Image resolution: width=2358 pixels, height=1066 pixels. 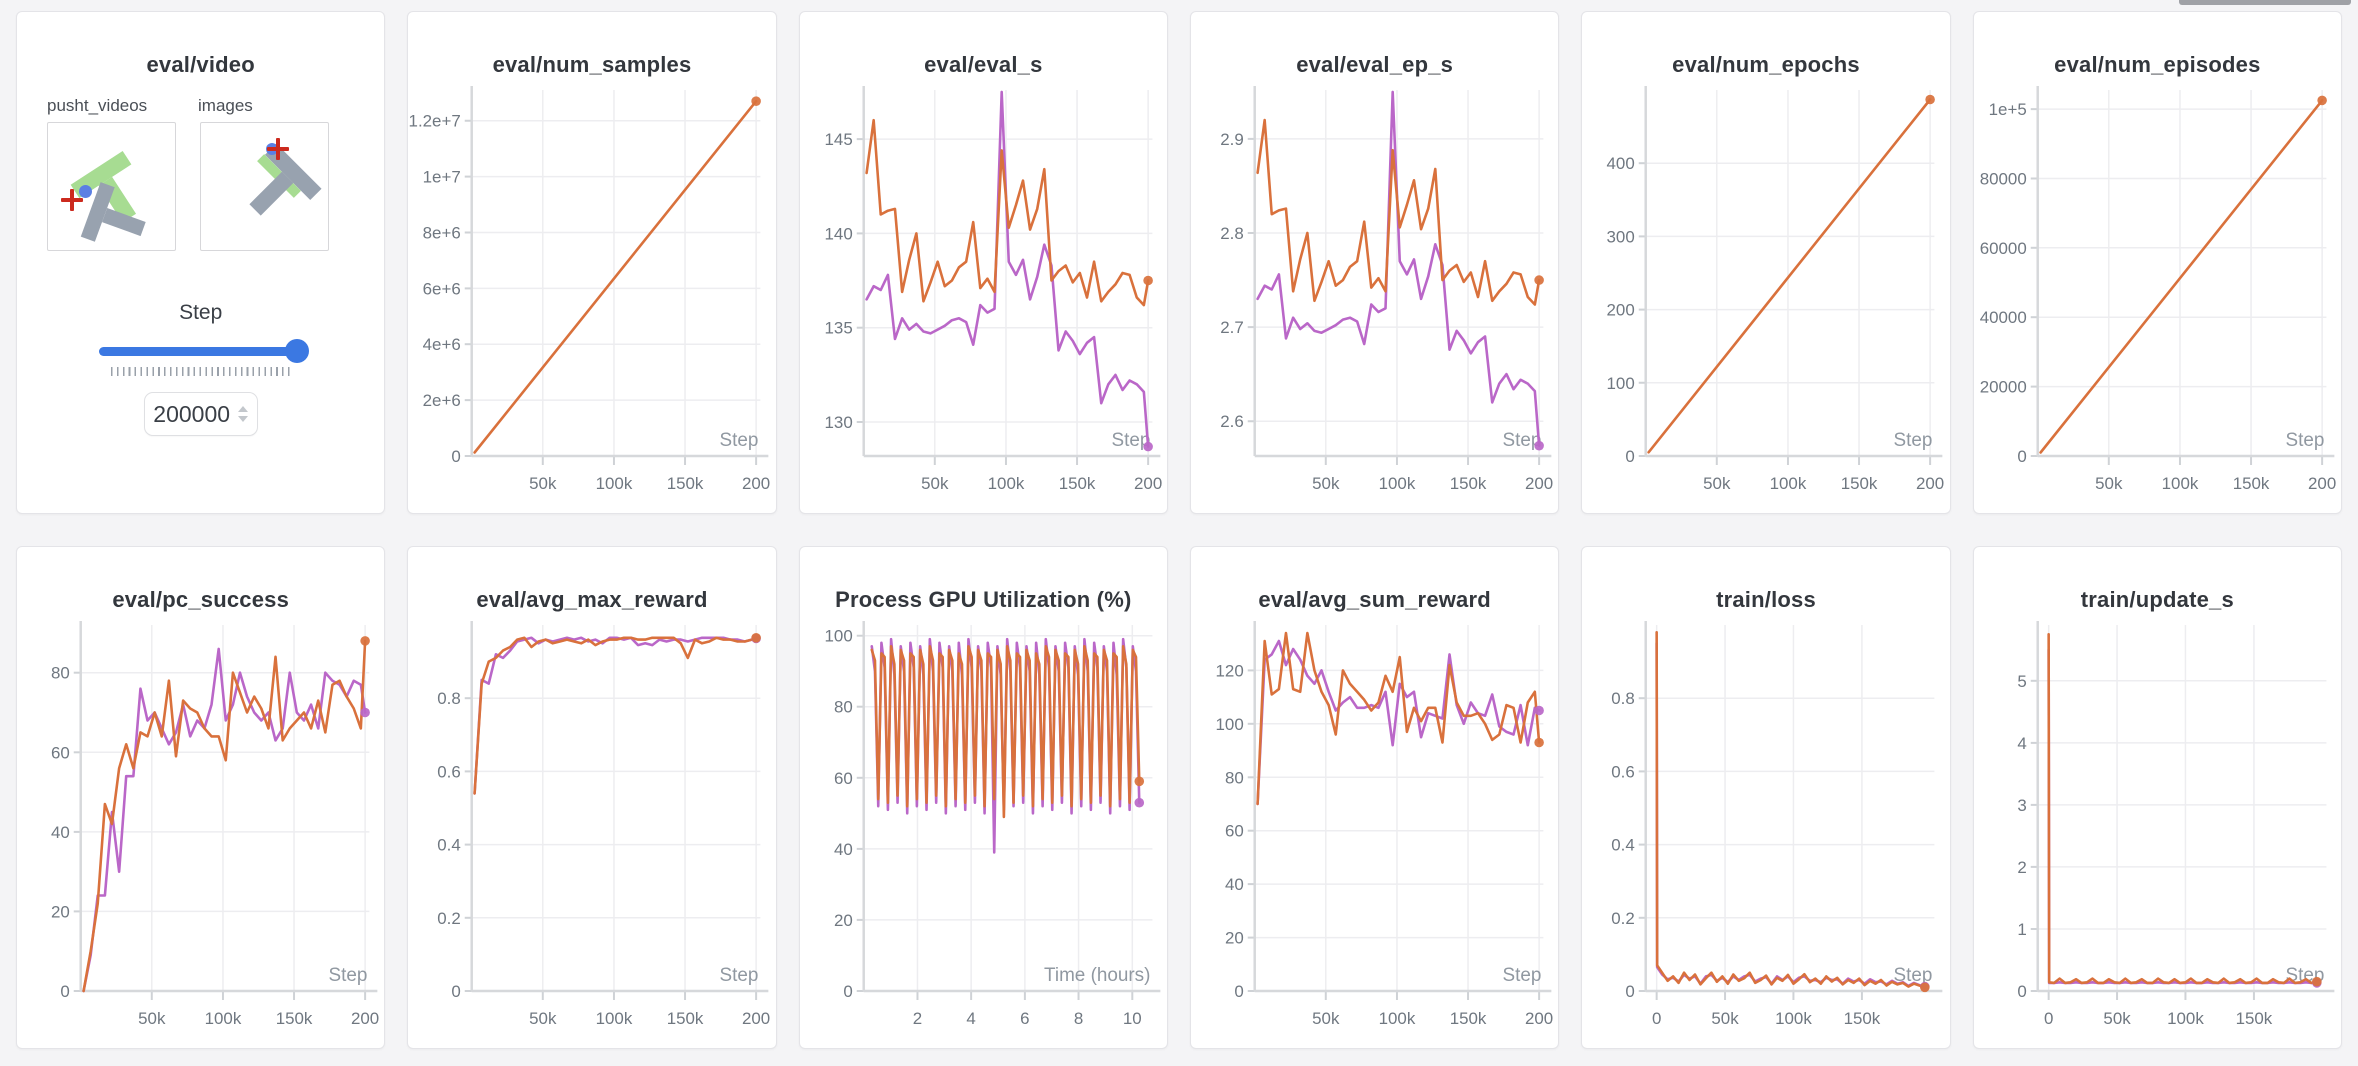 What do you see at coordinates (592, 64) in the screenshot?
I see `chart-title: eval/num_samples` at bounding box center [592, 64].